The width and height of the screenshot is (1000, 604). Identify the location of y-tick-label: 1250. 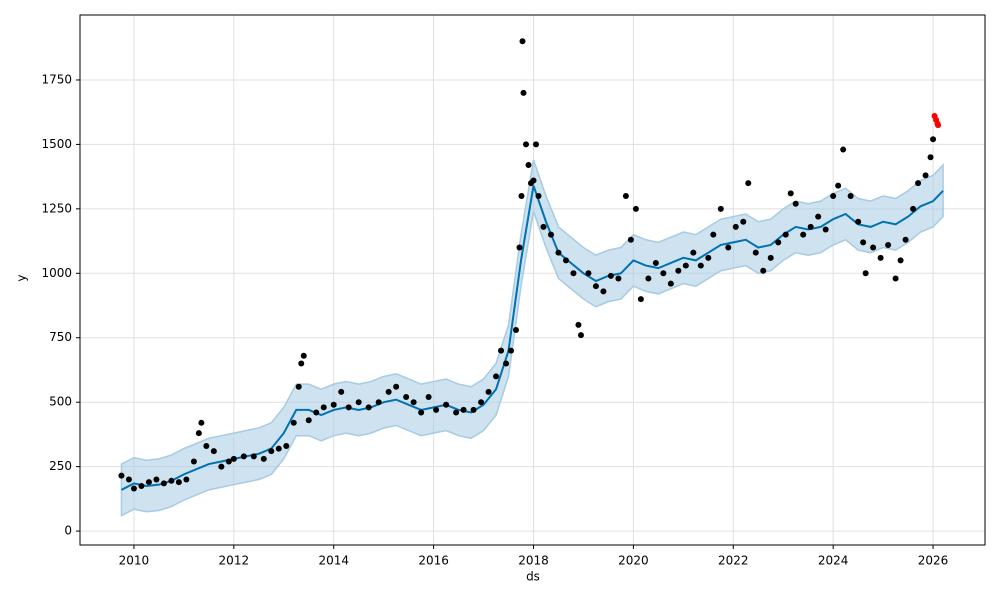
(56, 208).